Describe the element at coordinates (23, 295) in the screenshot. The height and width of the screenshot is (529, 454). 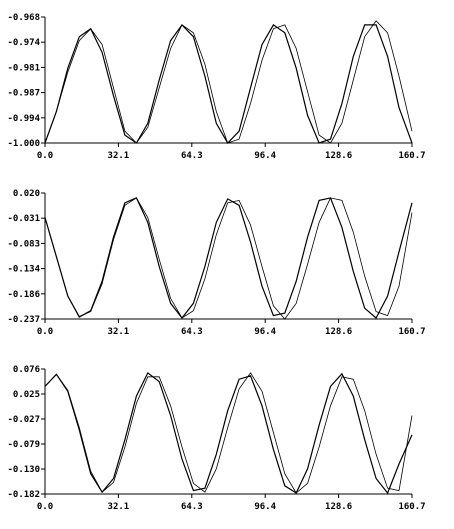
I see `y-tick-label: -0.186` at that location.